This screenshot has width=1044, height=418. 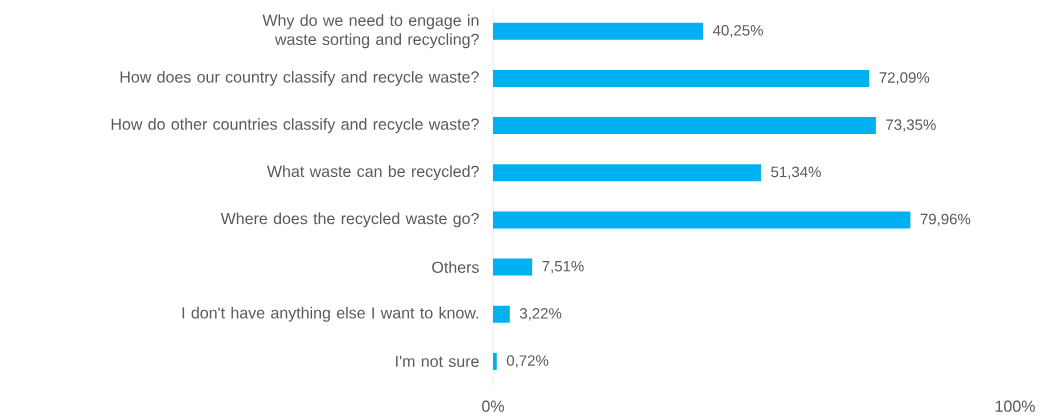 What do you see at coordinates (370, 31) in the screenshot?
I see `y-tick-label: Why do we need to engage in waste sorting and recycling?` at bounding box center [370, 31].